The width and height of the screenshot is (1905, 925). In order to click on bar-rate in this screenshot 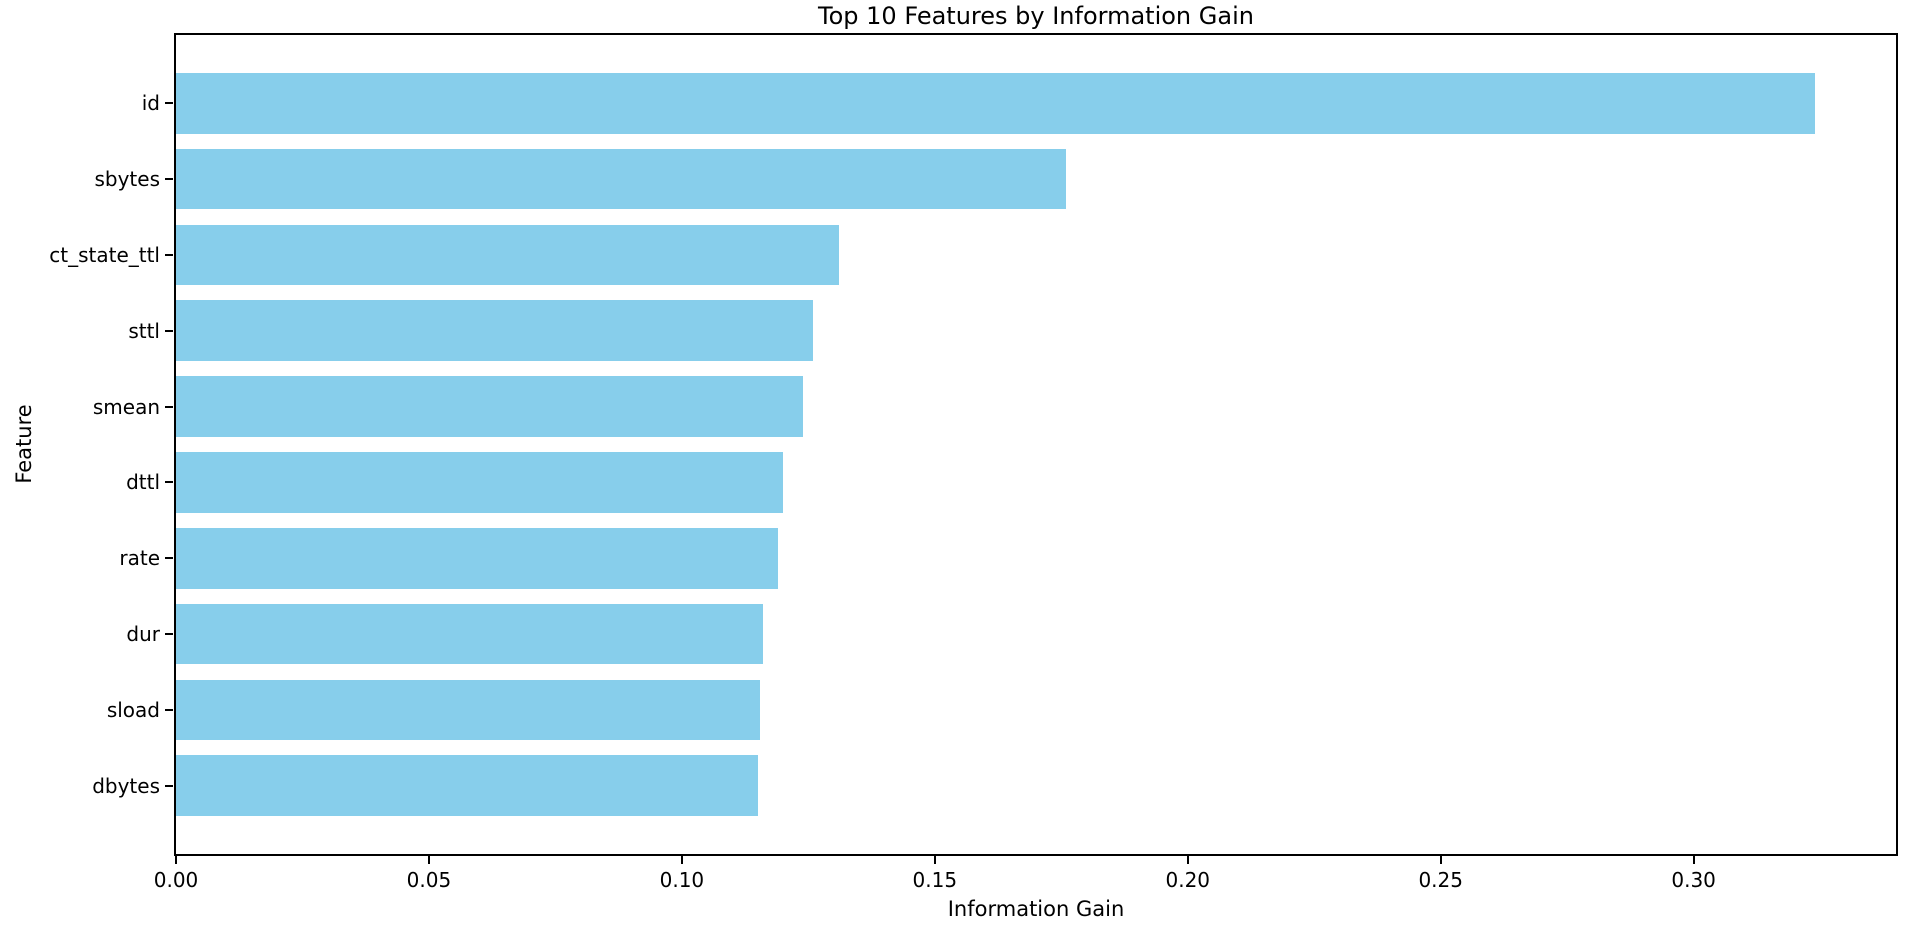, I will do `click(477, 558)`.